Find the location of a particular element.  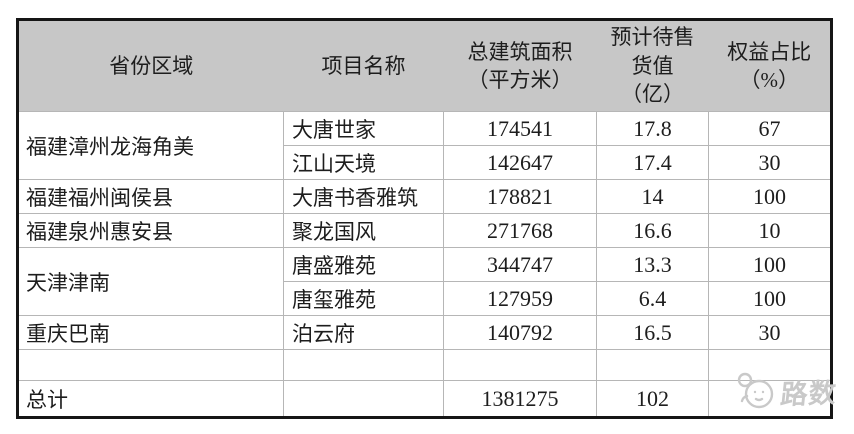

area-cell: 142647 is located at coordinates (520, 162).